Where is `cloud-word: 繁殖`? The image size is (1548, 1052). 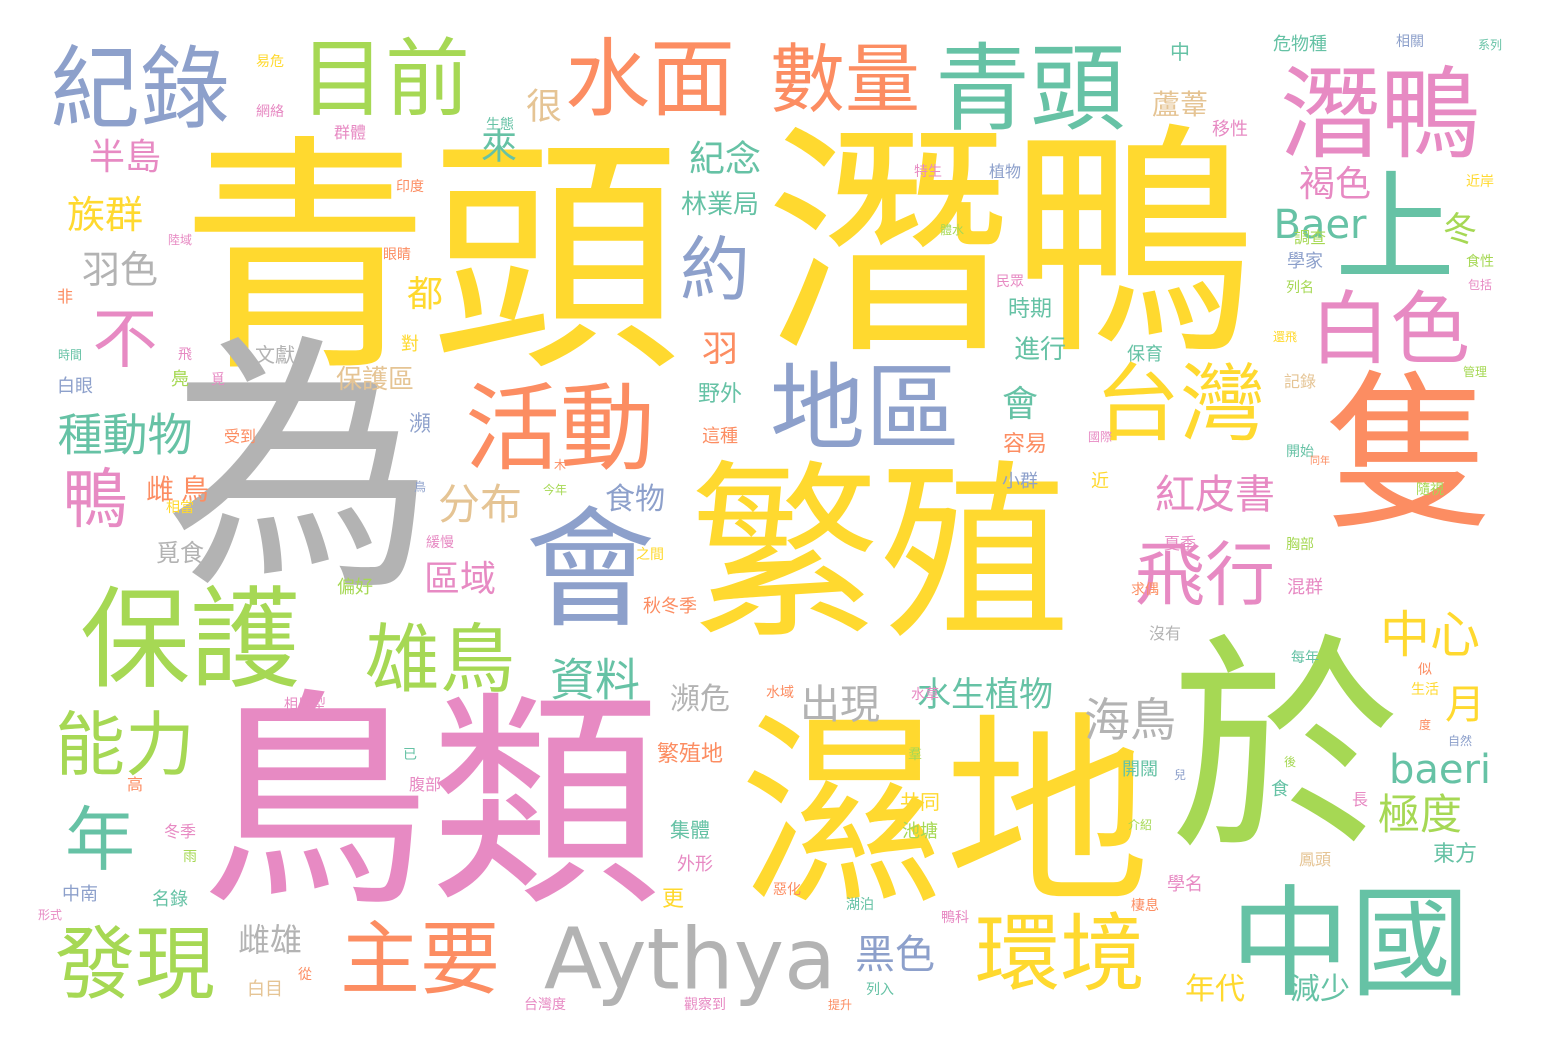
cloud-word: 繁殖 is located at coordinates (880, 554).